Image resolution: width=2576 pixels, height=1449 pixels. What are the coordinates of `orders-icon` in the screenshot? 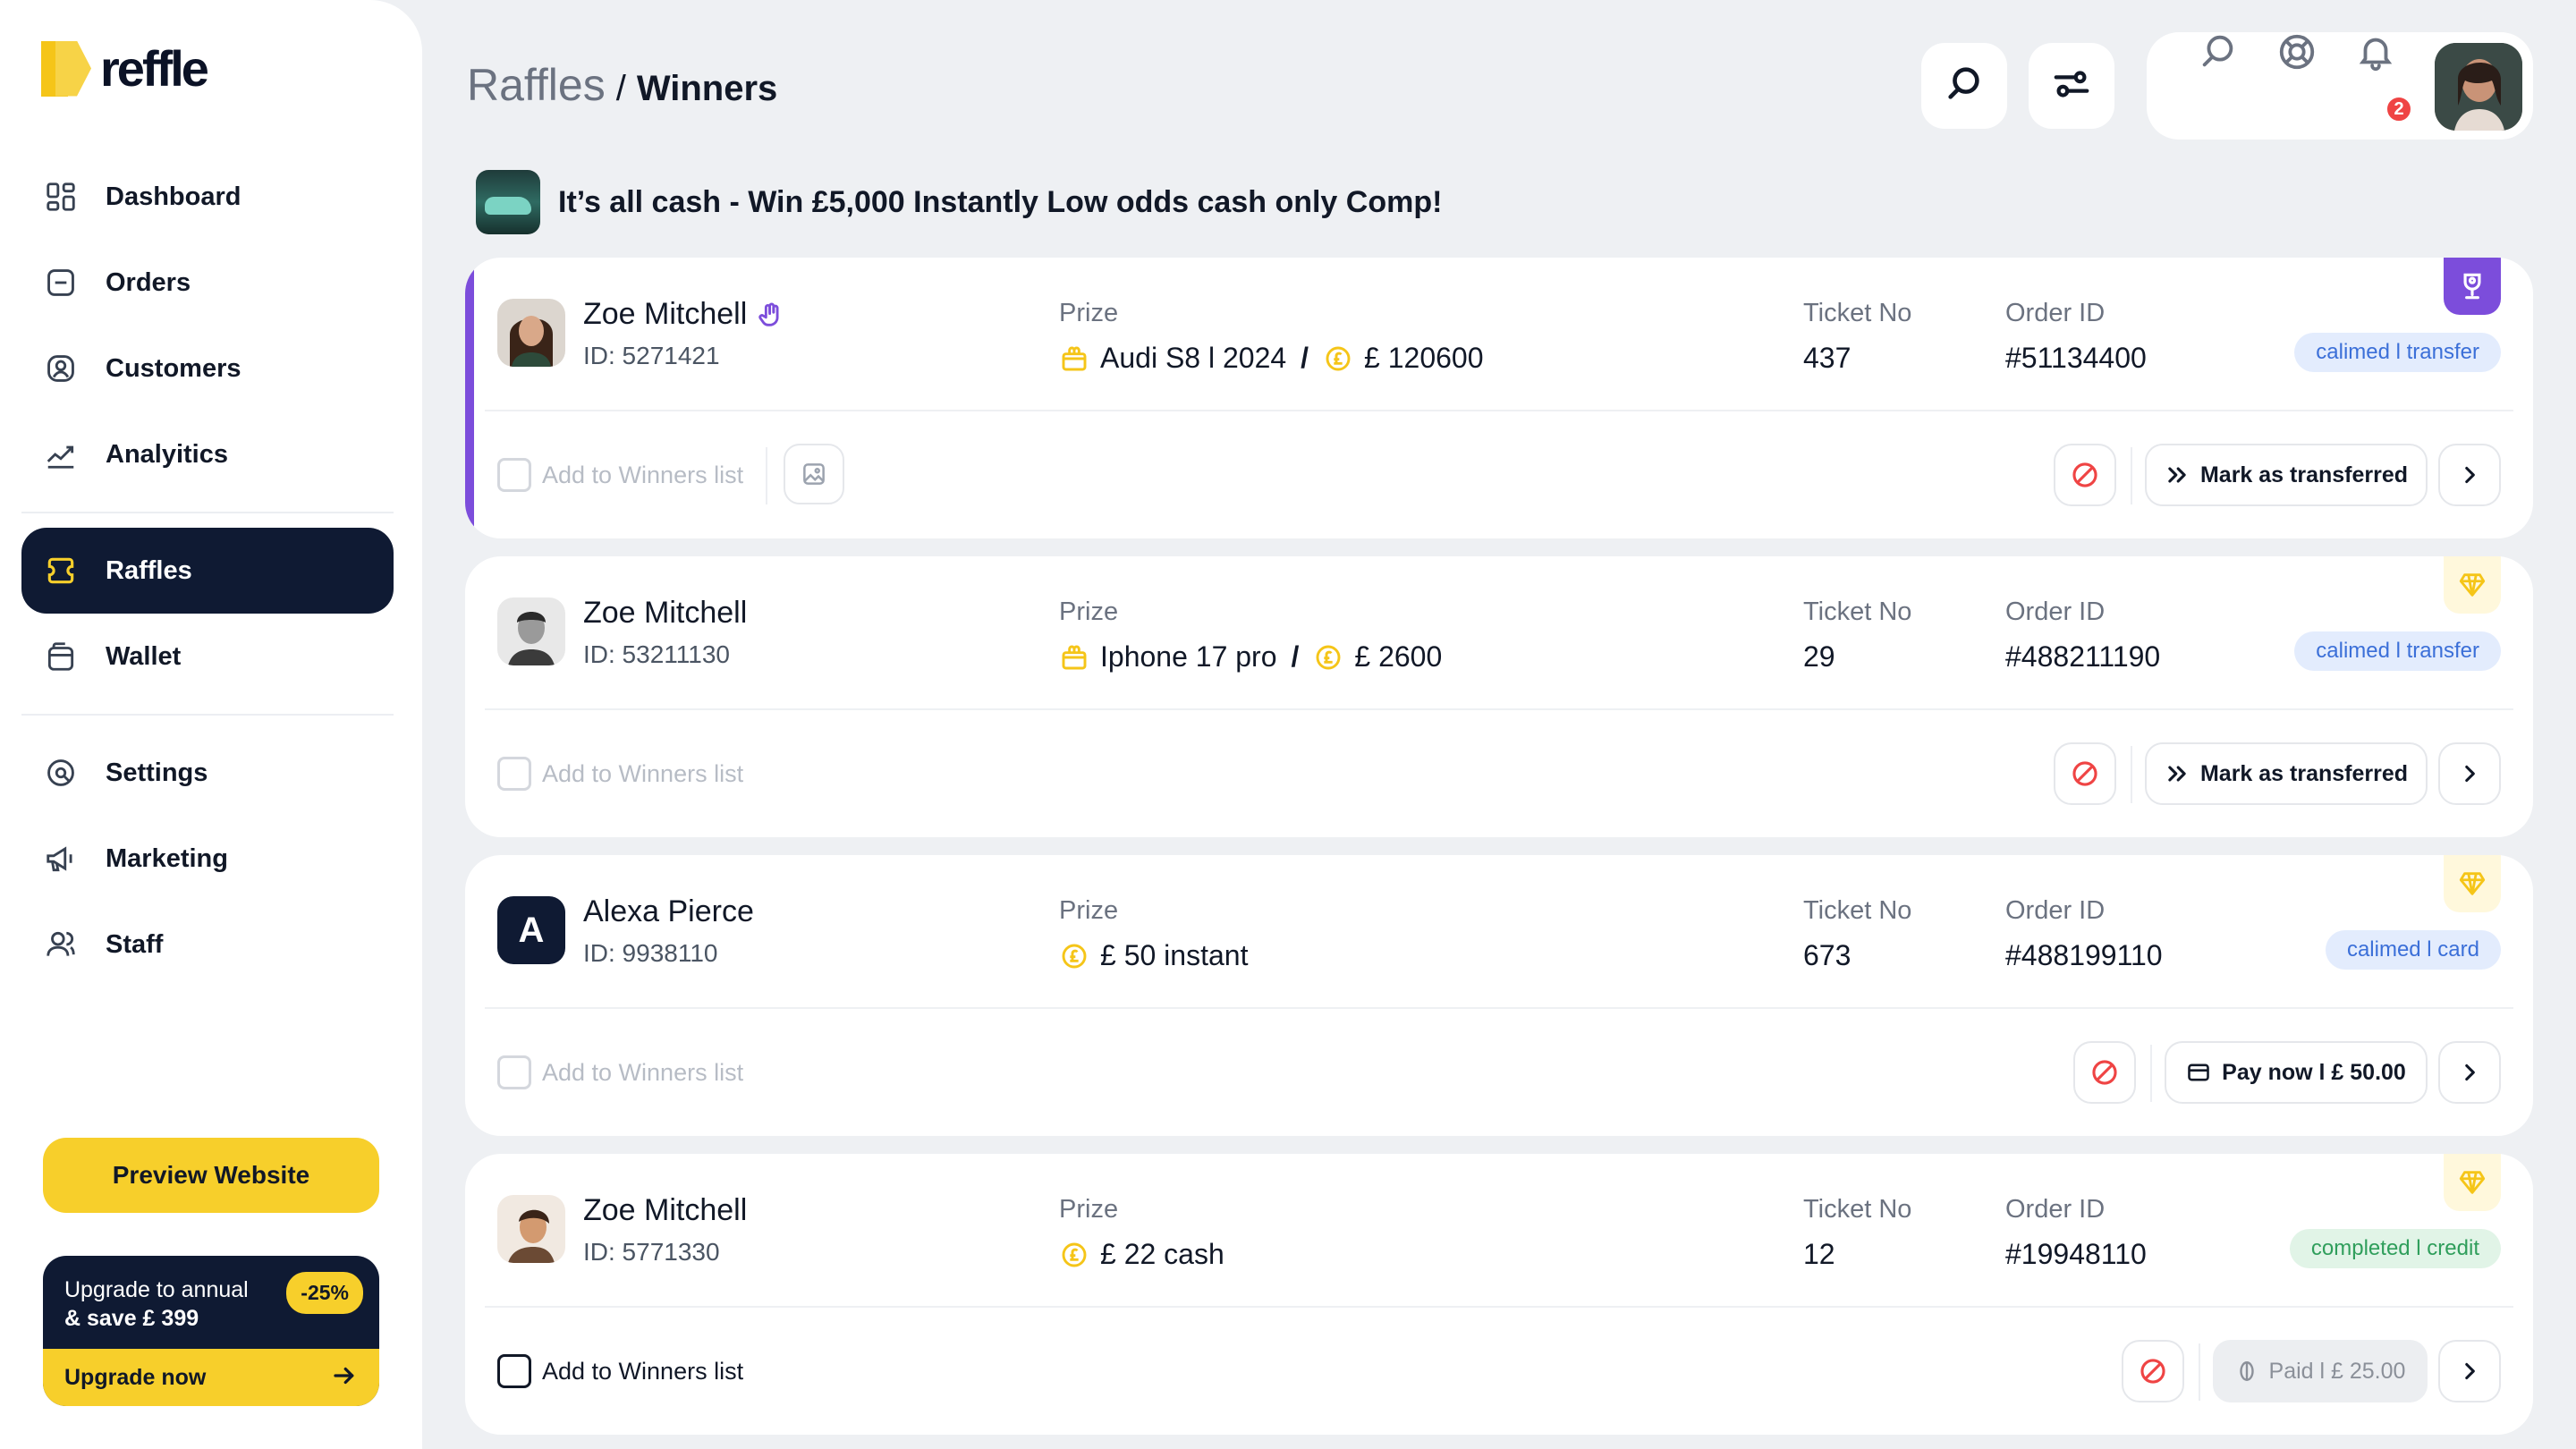 It's located at (61, 283).